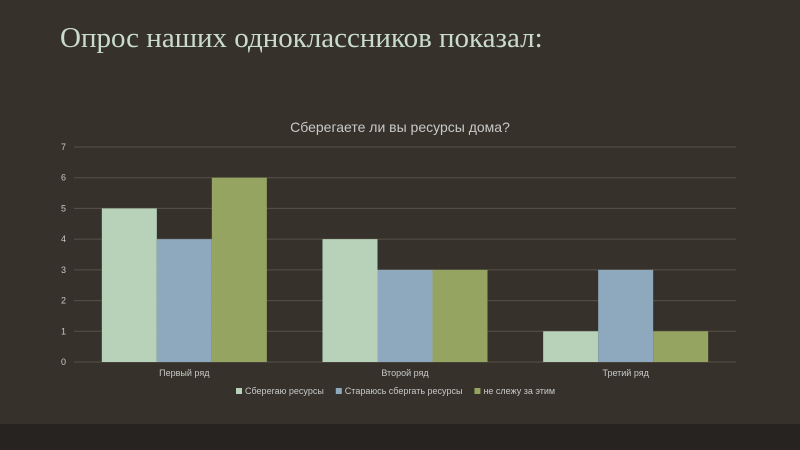 This screenshot has width=800, height=450. What do you see at coordinates (63, 239) in the screenshot?
I see `y-tick-label: 4` at bounding box center [63, 239].